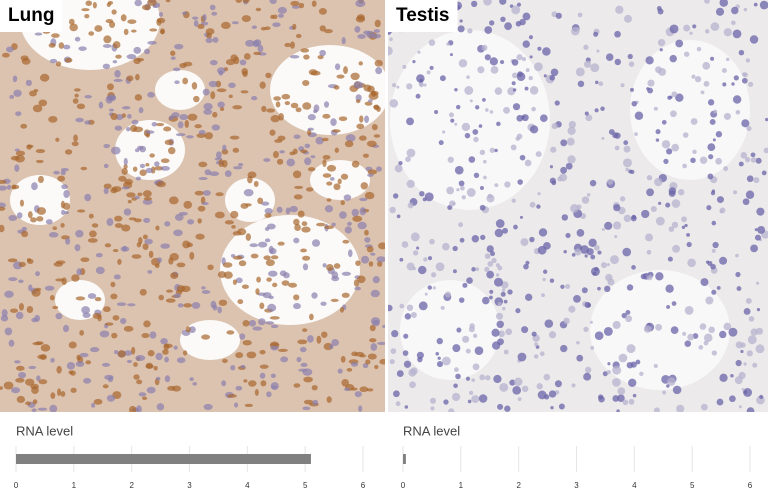 The width and height of the screenshot is (768, 499). Describe the element at coordinates (461, 485) in the screenshot. I see `x-tick-label: 1` at that location.